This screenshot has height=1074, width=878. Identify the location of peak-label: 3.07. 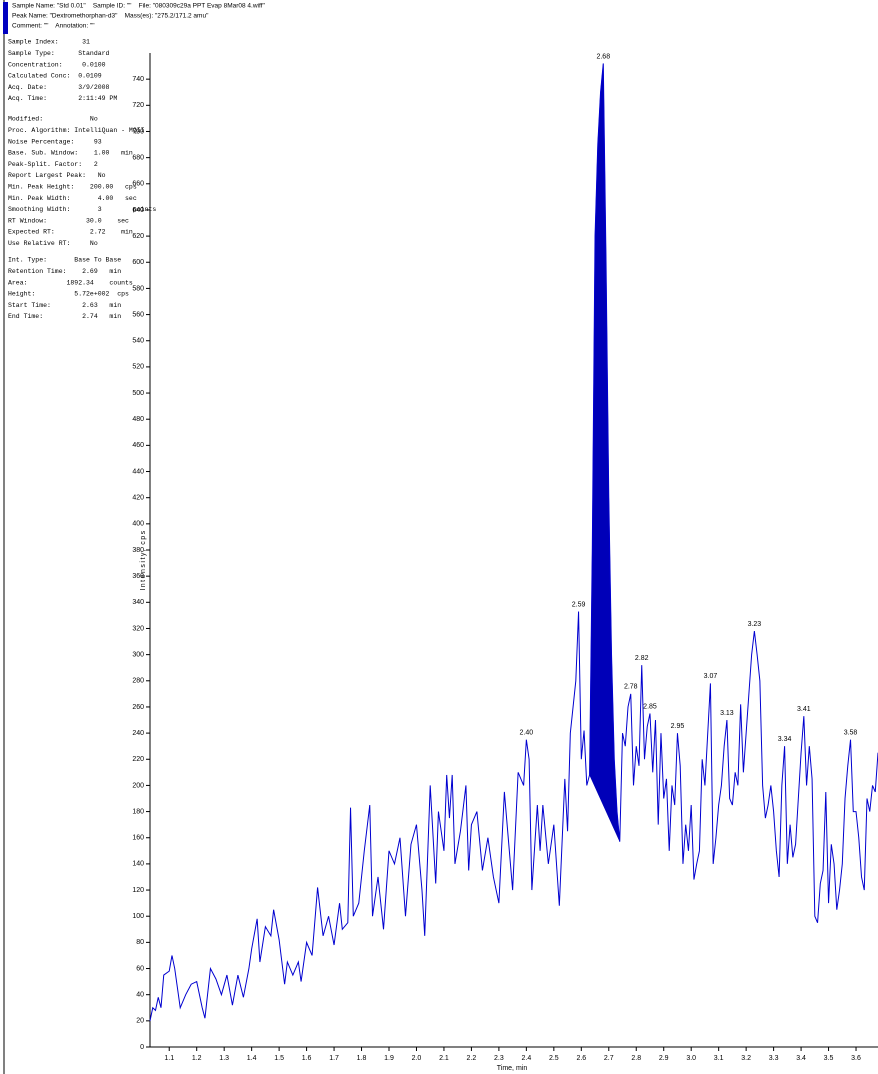
(711, 676).